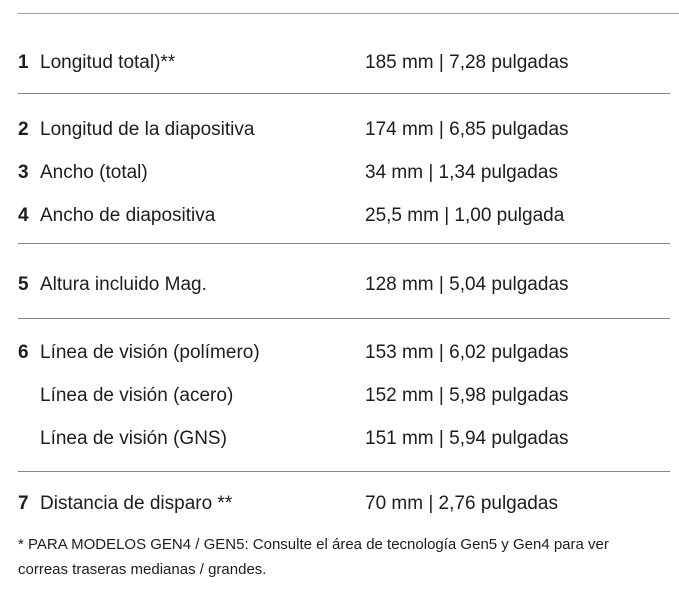  Describe the element at coordinates (23, 503) in the screenshot. I see `spec-number: 7` at that location.